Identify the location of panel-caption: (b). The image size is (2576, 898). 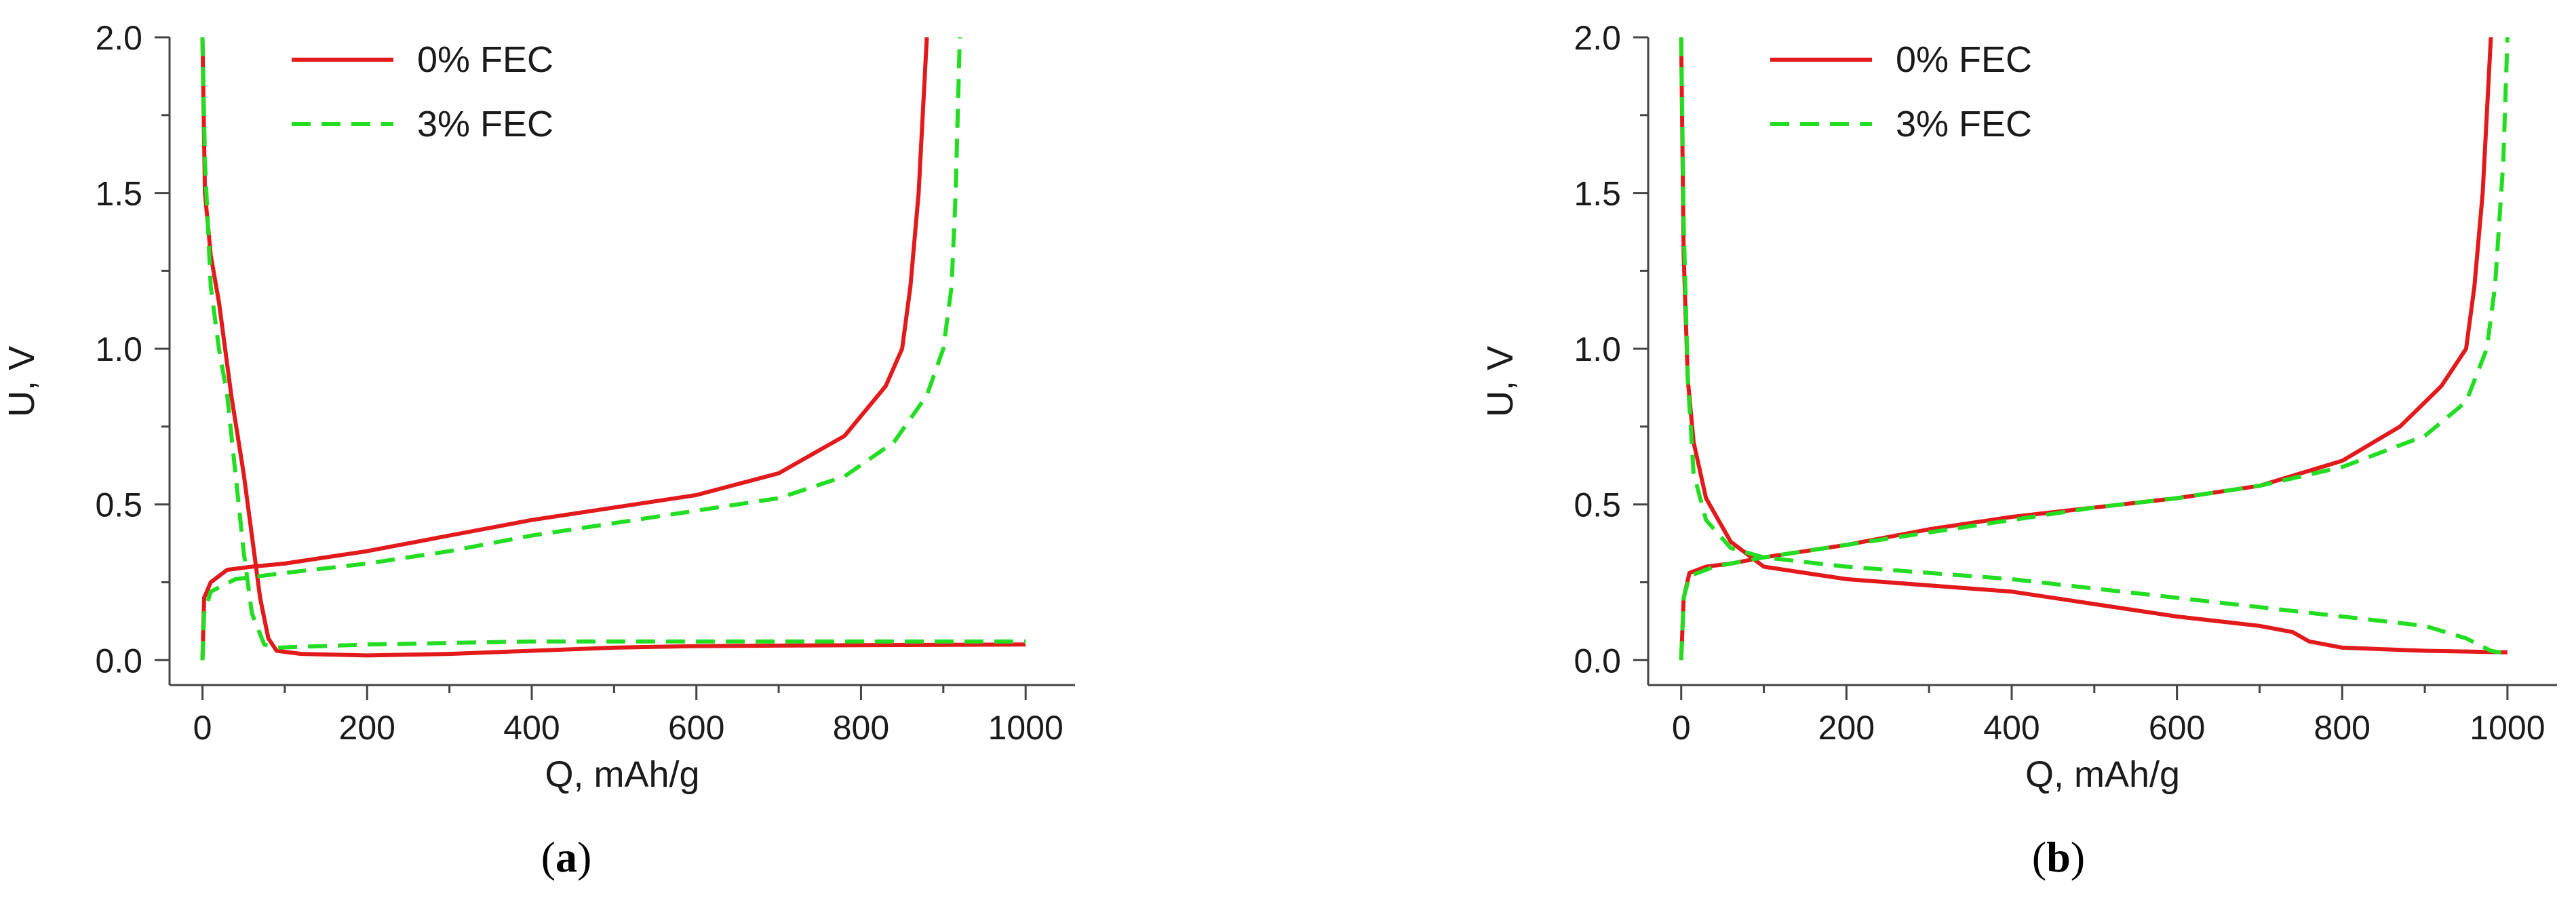
(2058, 857).